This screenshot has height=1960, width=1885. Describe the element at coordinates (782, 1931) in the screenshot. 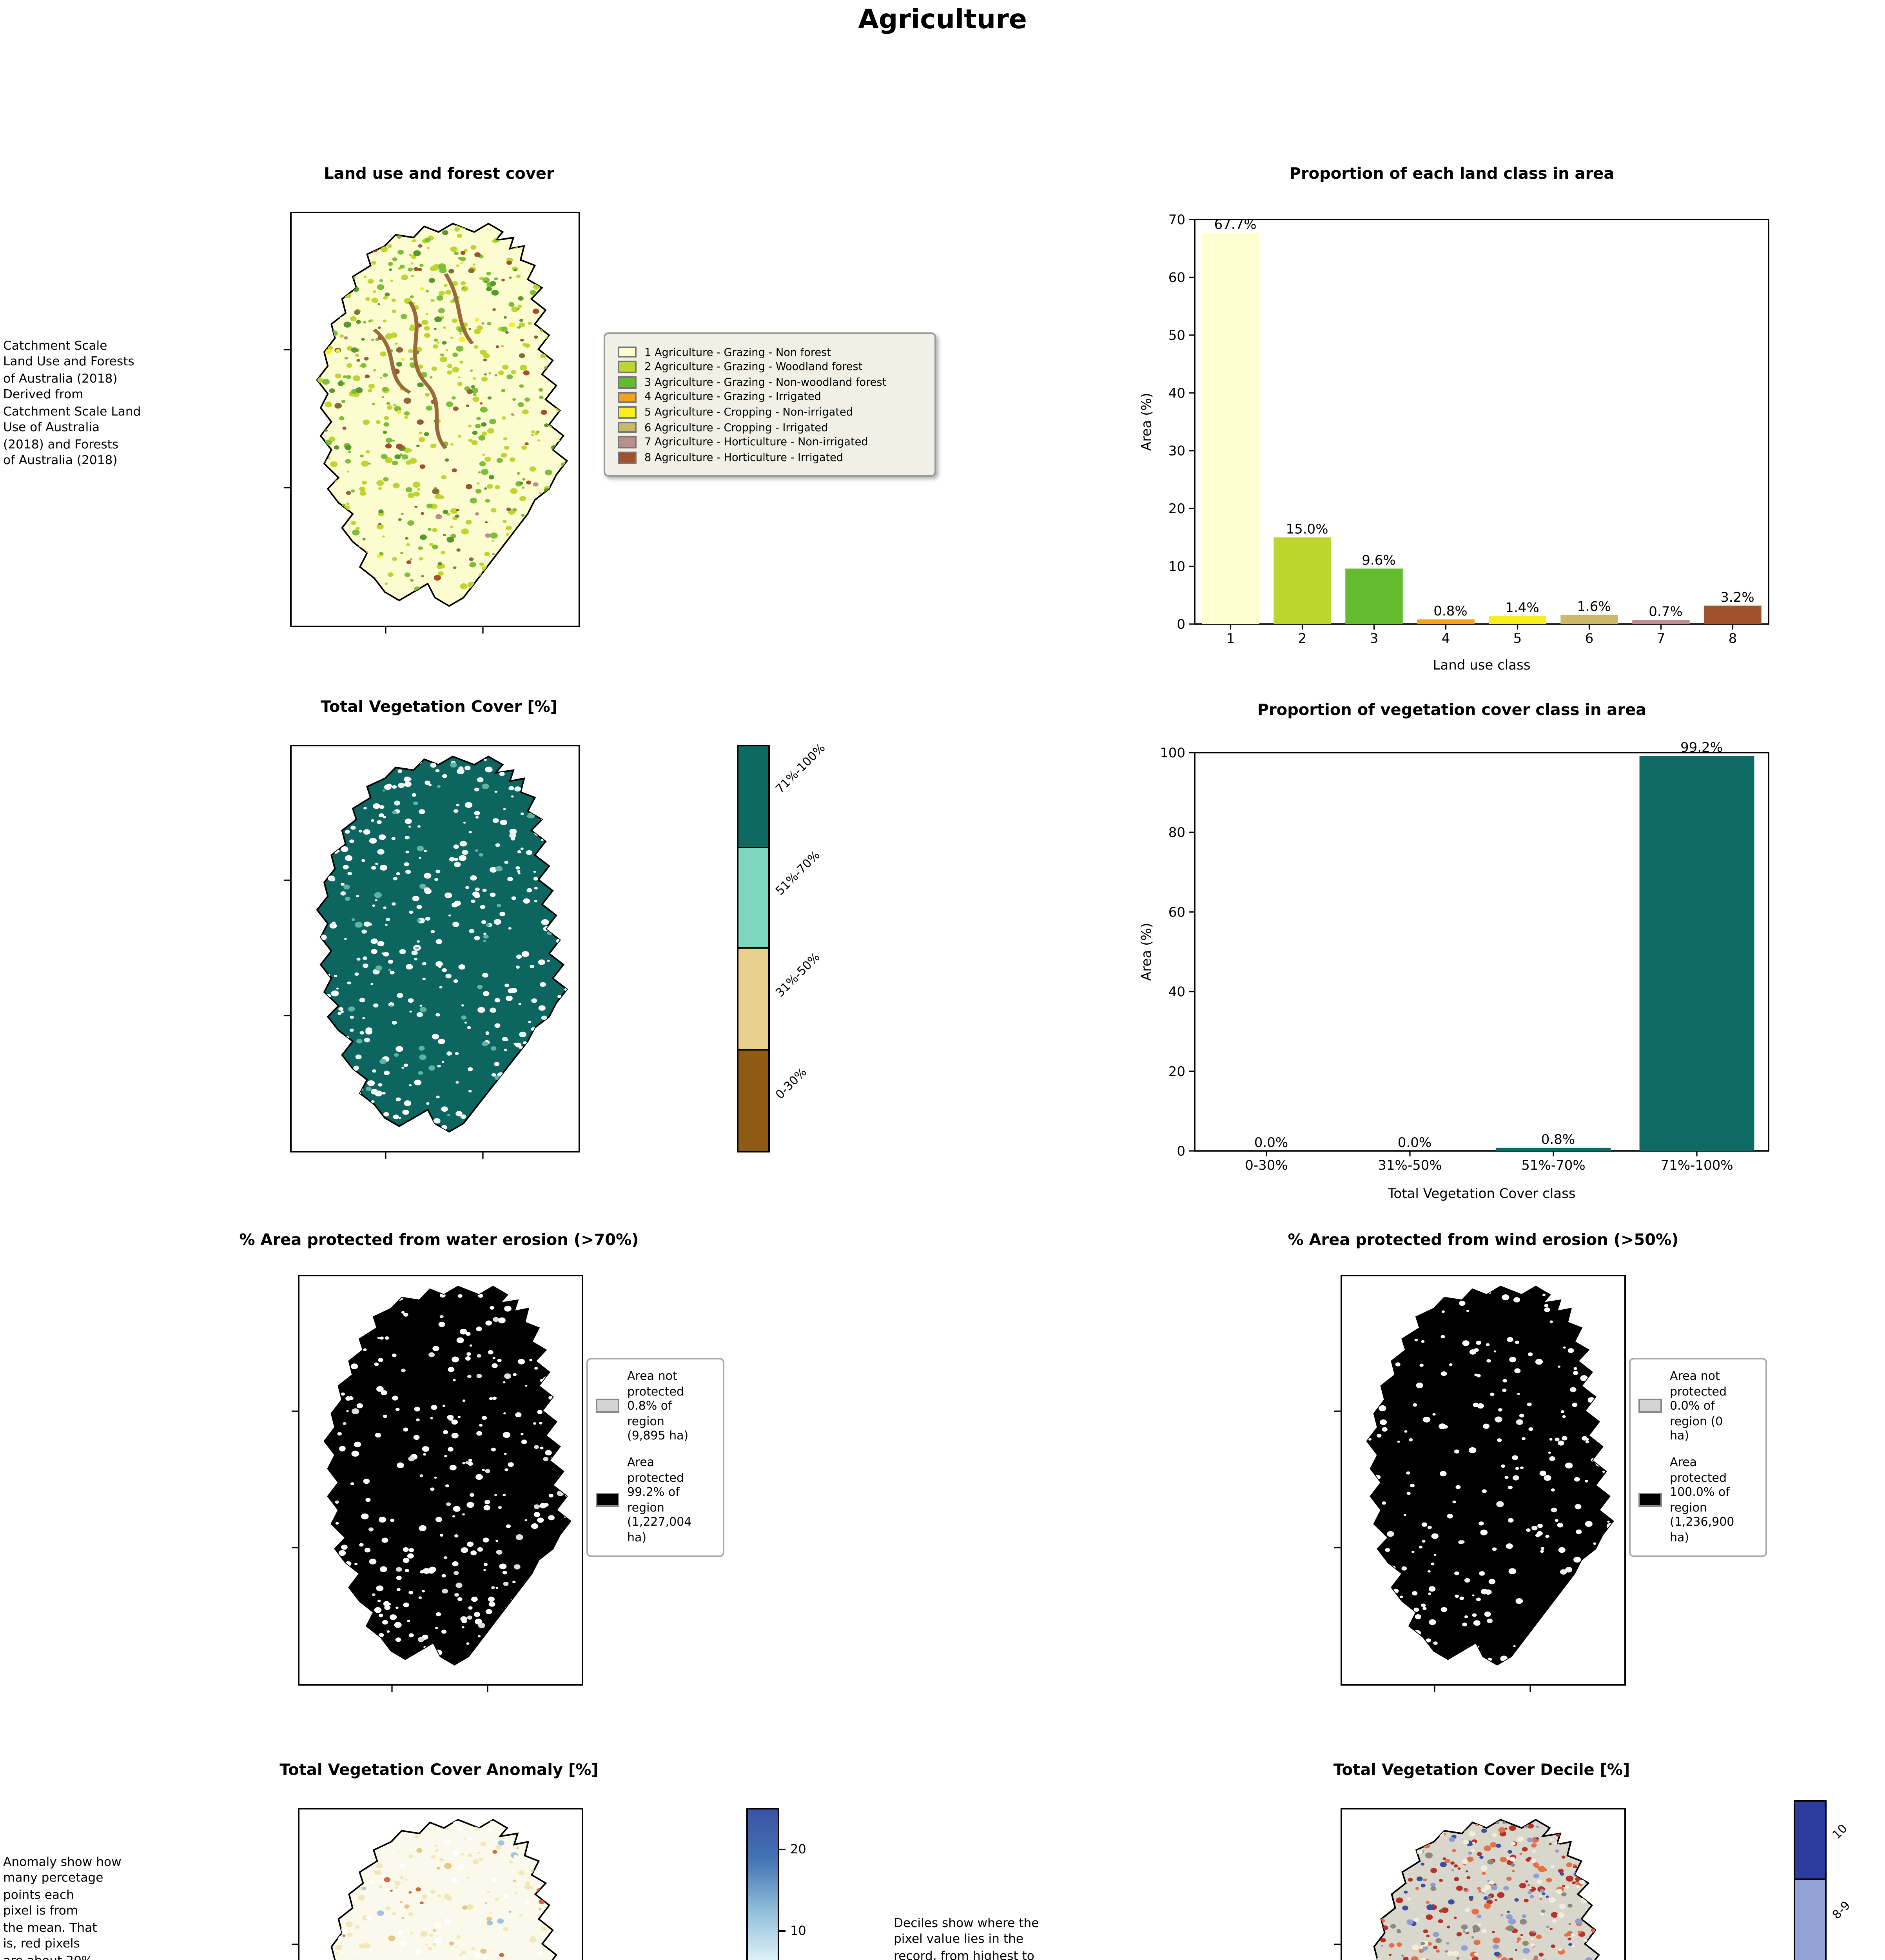

I see `colorbar-tick` at that location.